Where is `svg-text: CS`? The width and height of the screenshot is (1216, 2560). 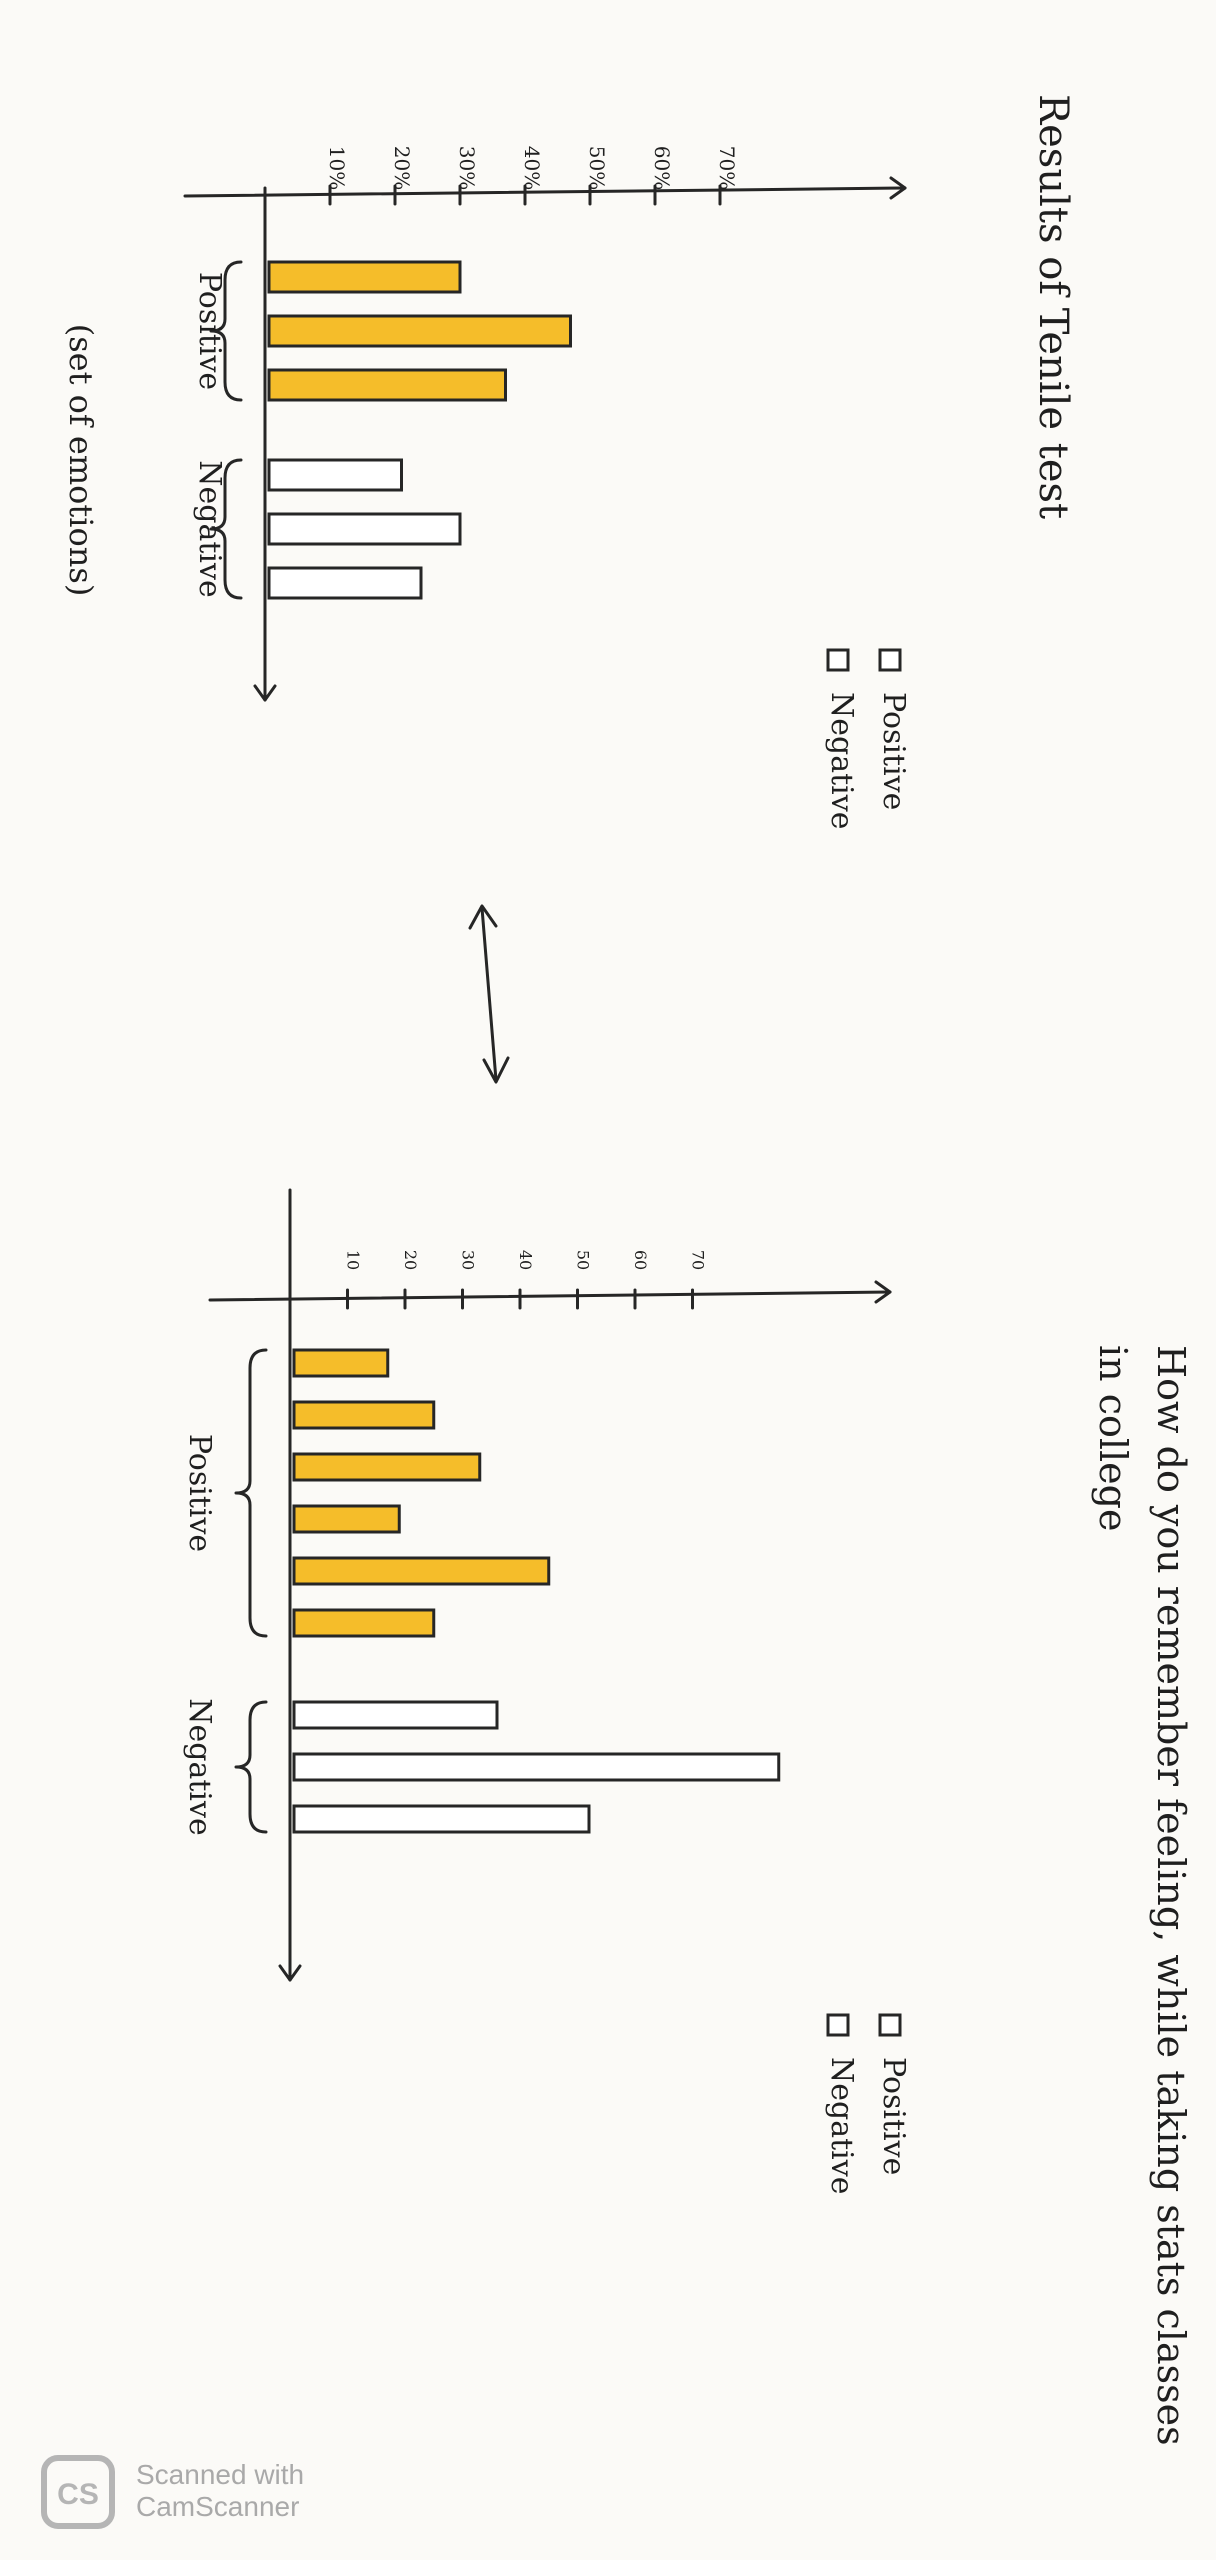 svg-text: CS is located at coordinates (78, 2494).